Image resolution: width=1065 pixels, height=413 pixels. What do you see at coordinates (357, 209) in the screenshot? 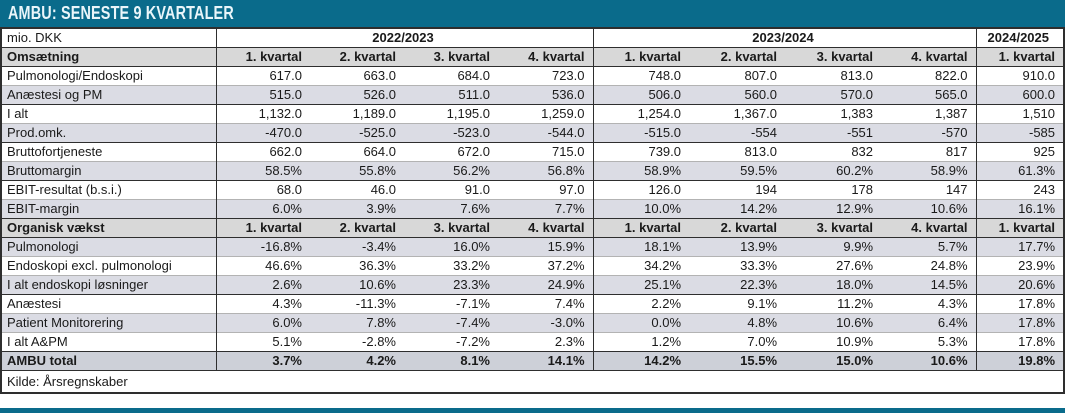
I see `value-cell: 3.9%` at bounding box center [357, 209].